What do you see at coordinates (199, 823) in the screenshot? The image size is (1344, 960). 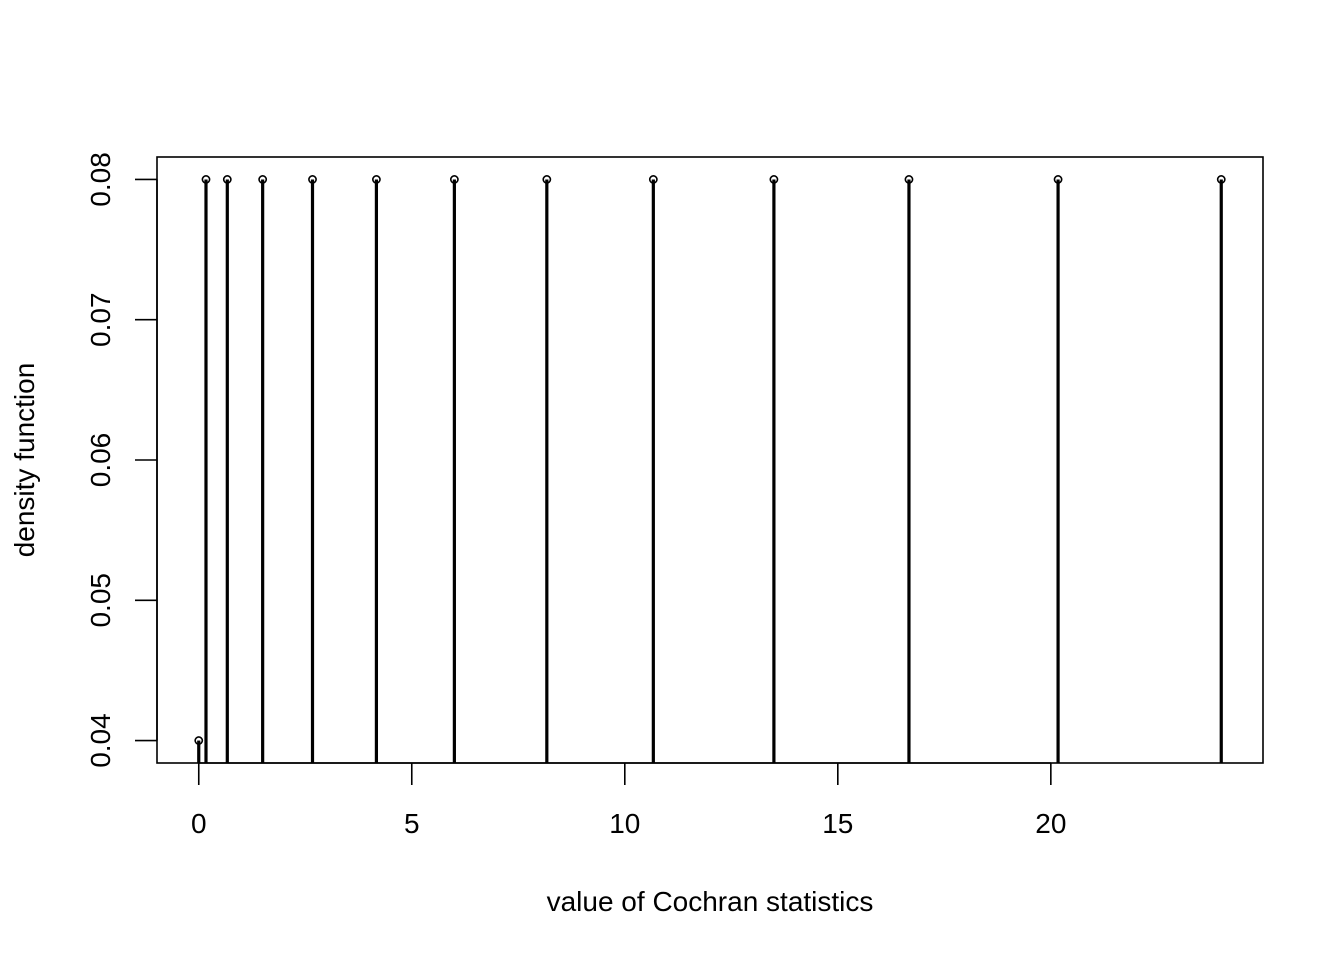 I see `x-tick-label: 0` at bounding box center [199, 823].